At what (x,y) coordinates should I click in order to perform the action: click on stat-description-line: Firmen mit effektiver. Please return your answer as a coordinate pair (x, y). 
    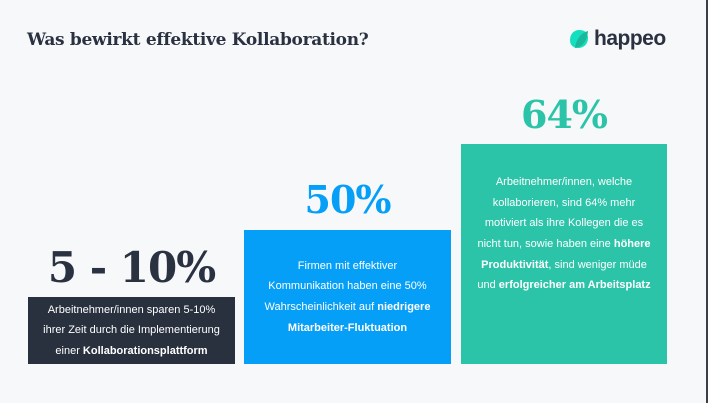
    Looking at the image, I should click on (347, 266).